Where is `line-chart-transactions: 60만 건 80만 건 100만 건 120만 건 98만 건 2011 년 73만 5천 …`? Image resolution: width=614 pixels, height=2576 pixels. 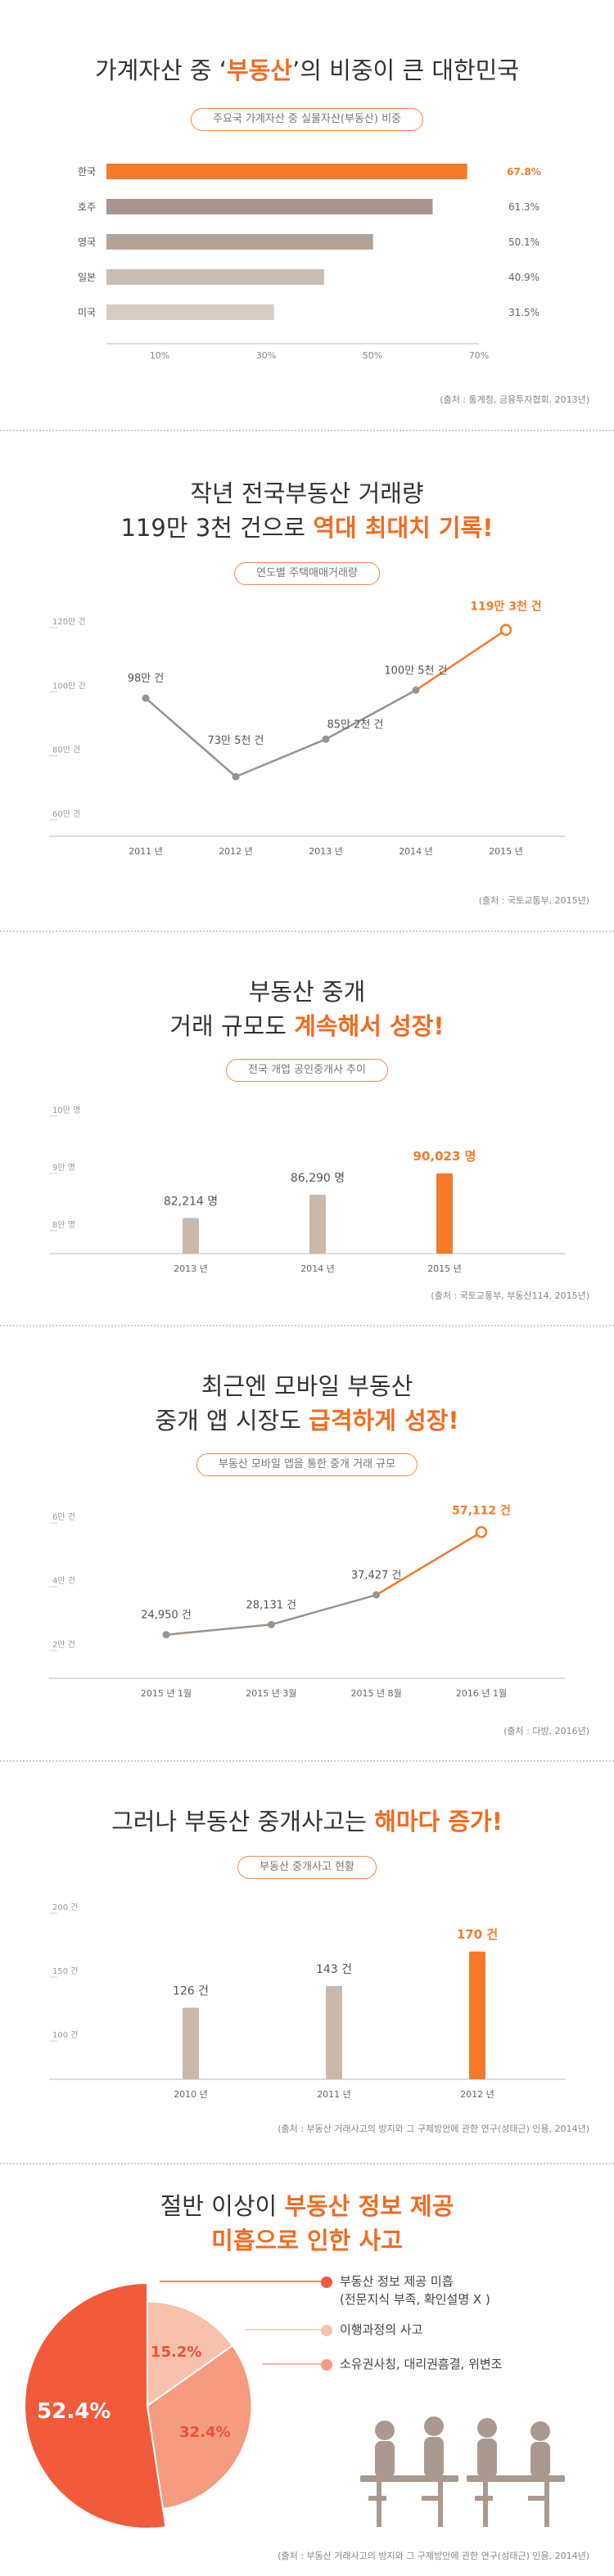 line-chart-transactions: 60만 건 80만 건 100만 건 120만 건 98만 건 2011 년 73만 5천 … is located at coordinates (307, 729).